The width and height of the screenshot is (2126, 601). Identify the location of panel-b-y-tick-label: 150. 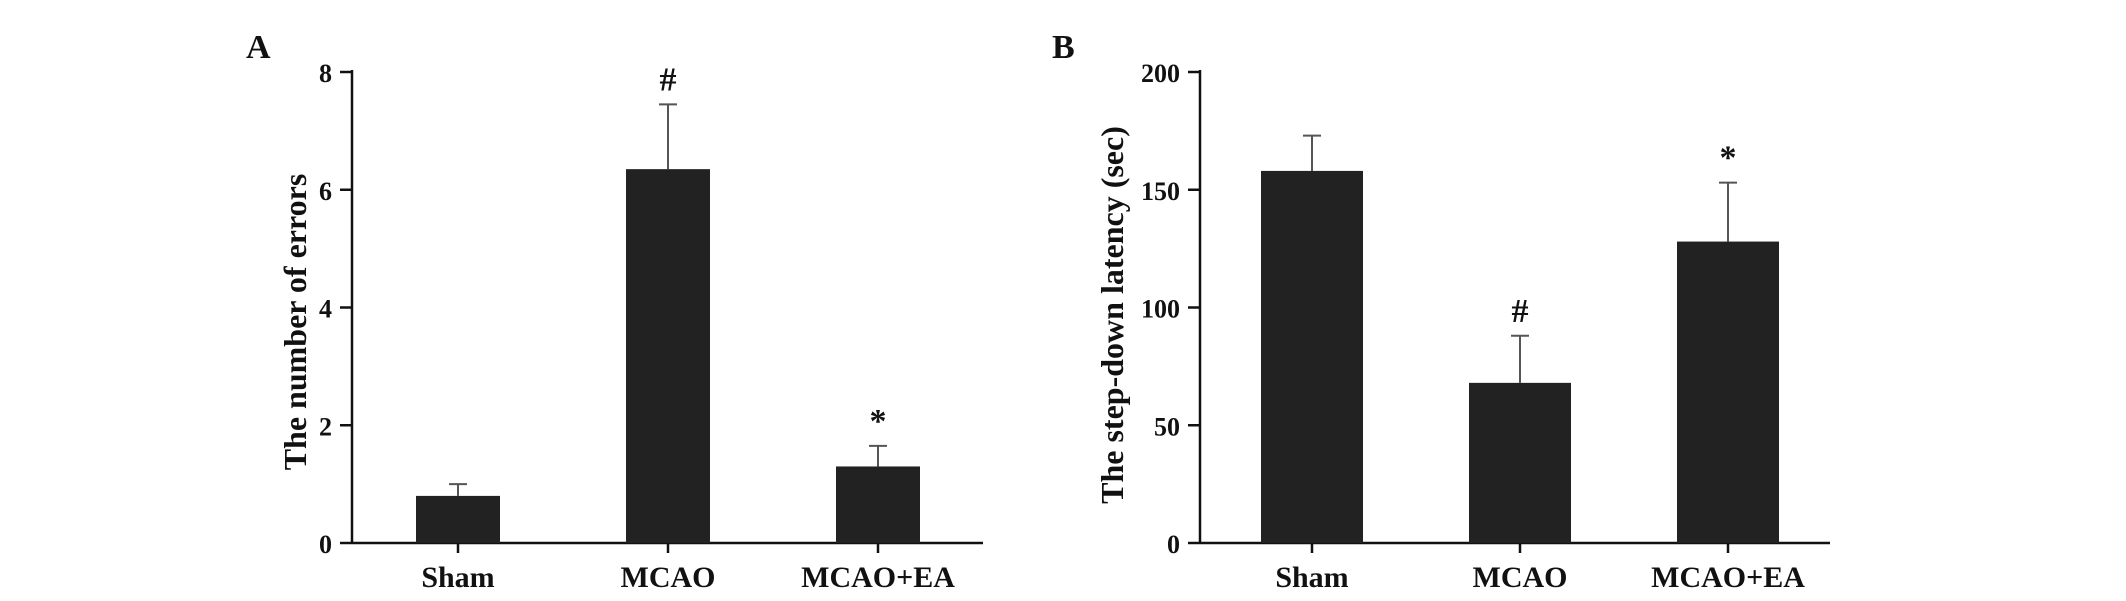
(1160, 191).